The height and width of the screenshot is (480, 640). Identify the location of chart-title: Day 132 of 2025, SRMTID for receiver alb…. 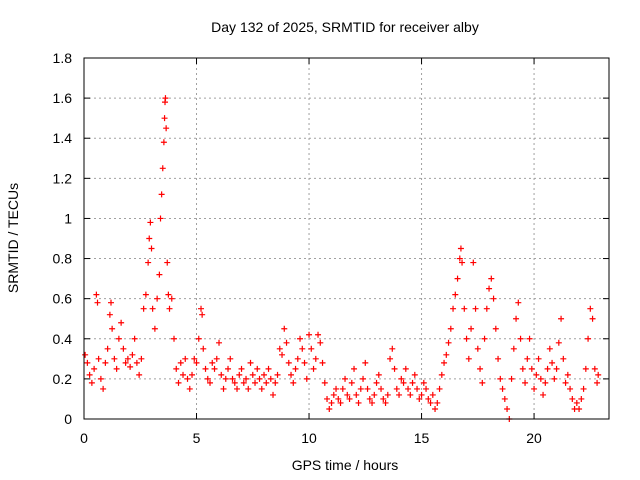
(345, 27).